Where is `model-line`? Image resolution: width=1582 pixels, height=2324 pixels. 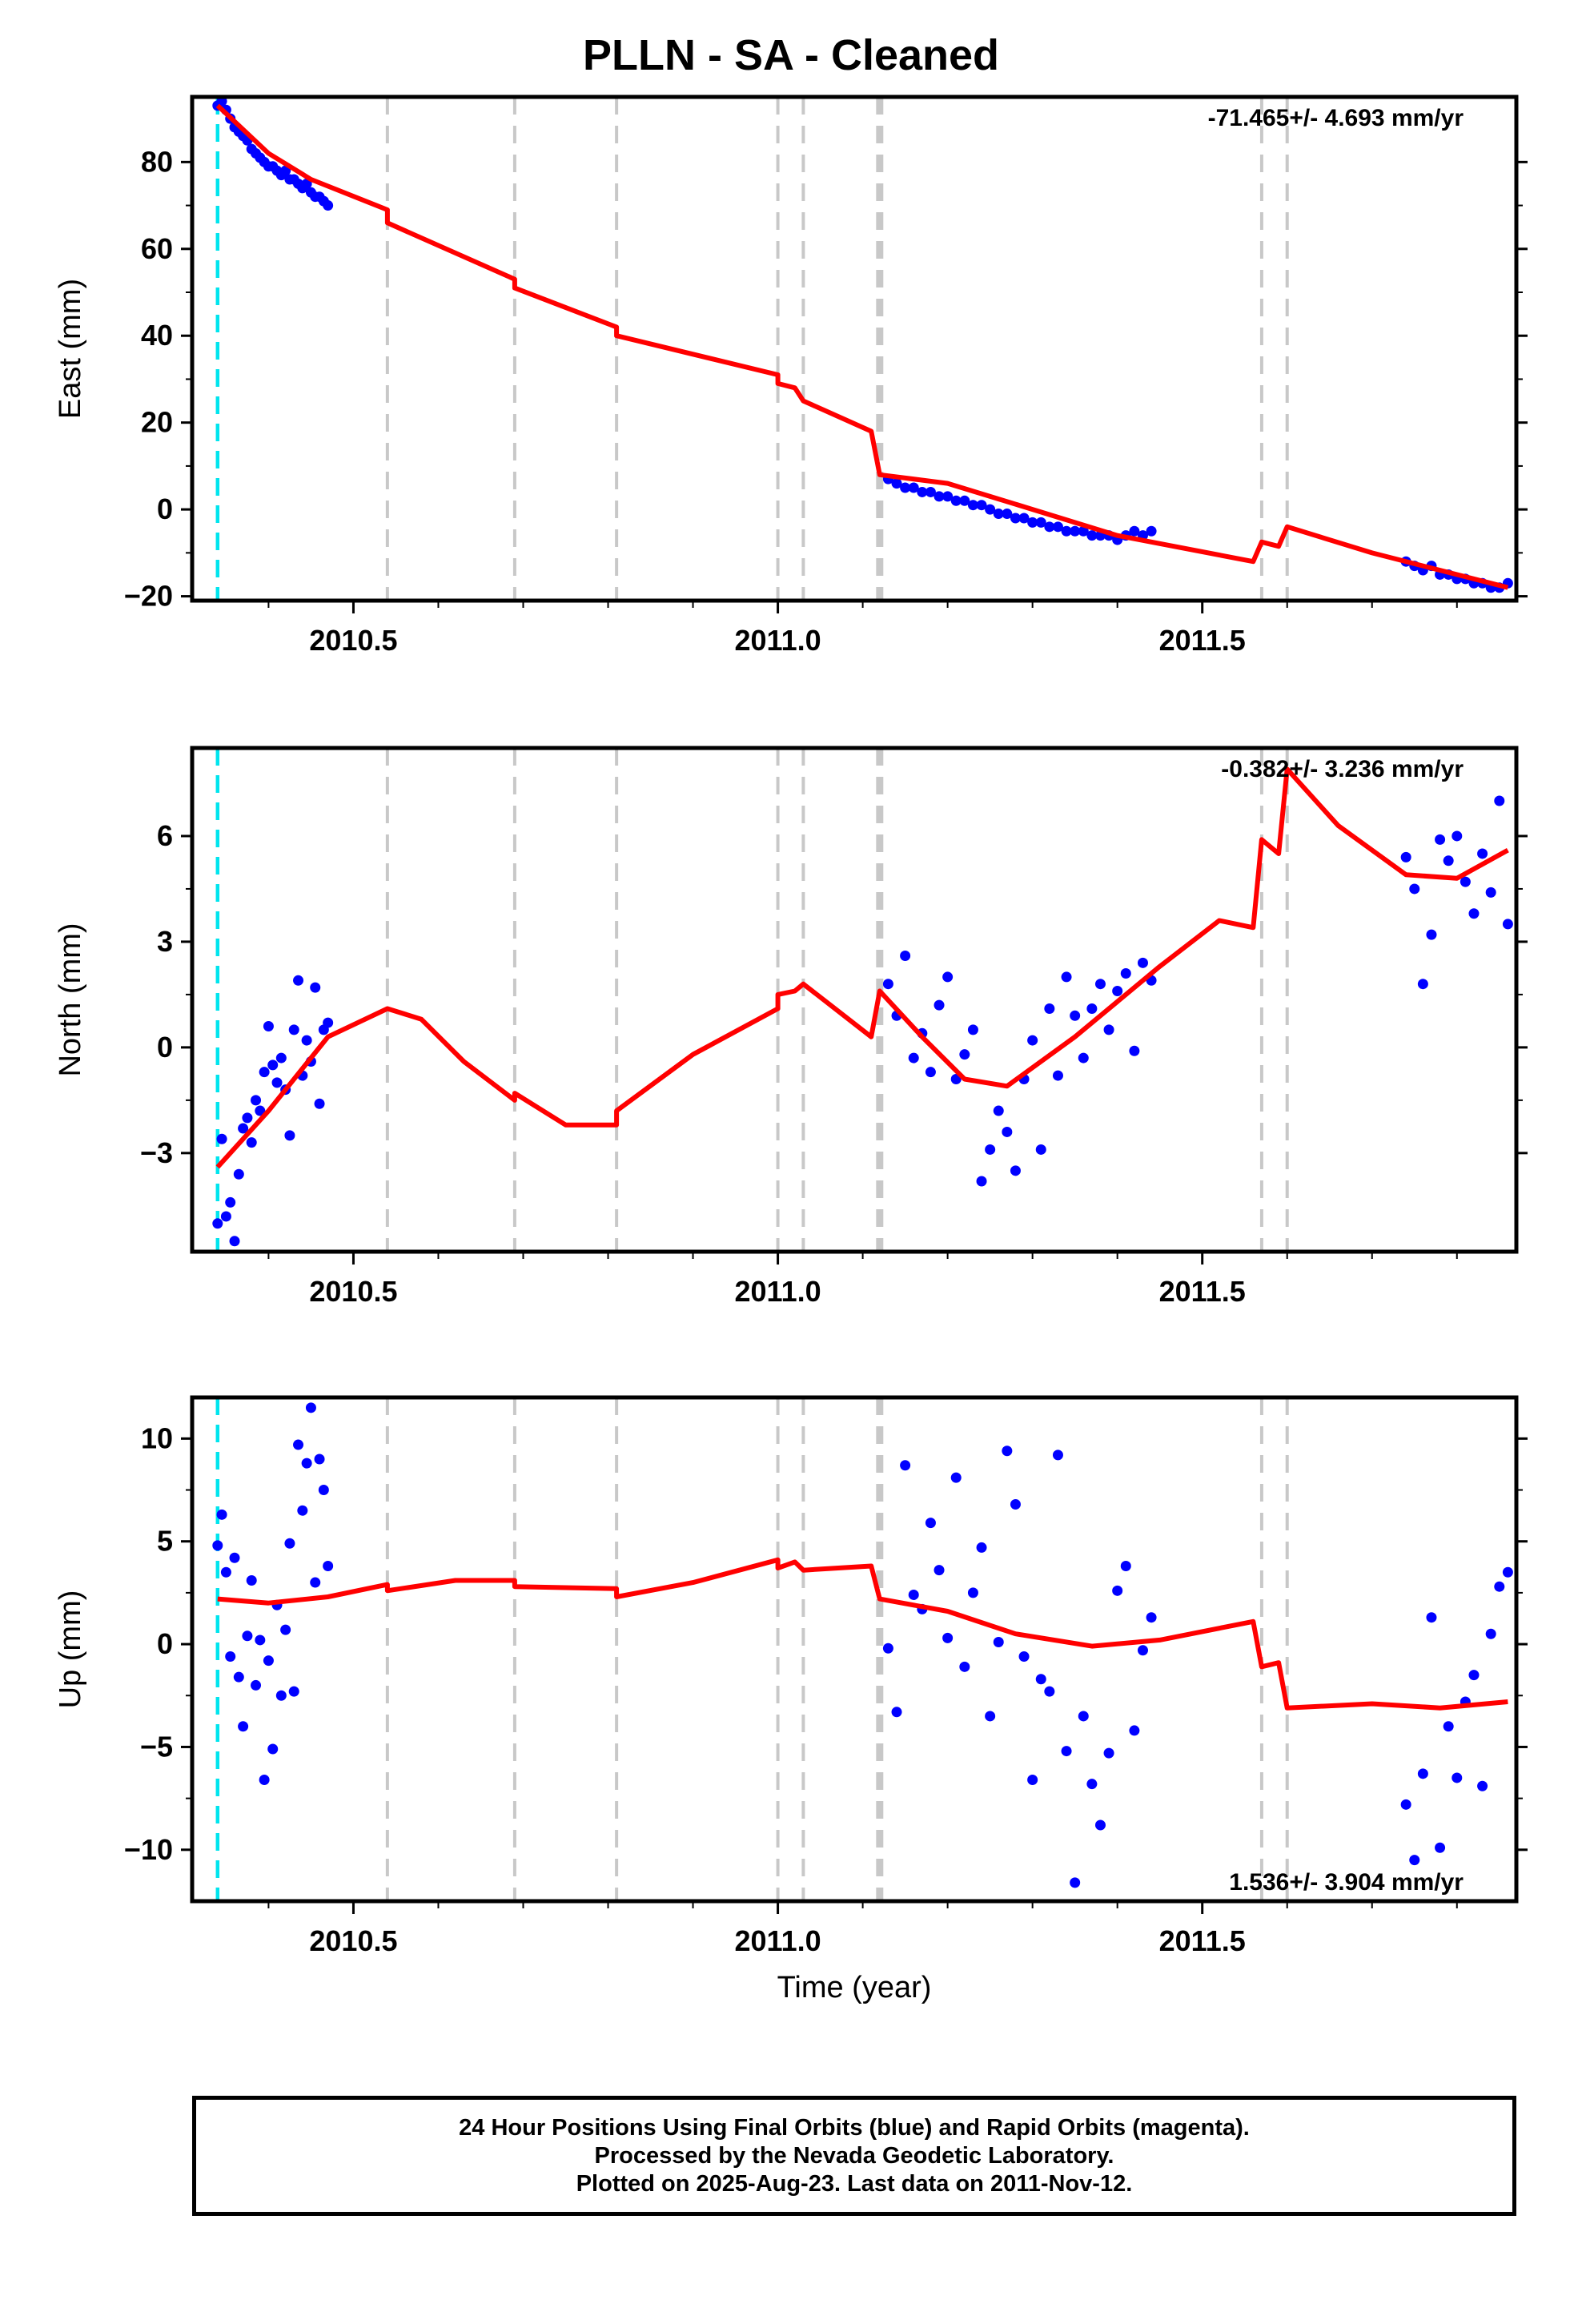
model-line is located at coordinates (863, 1634).